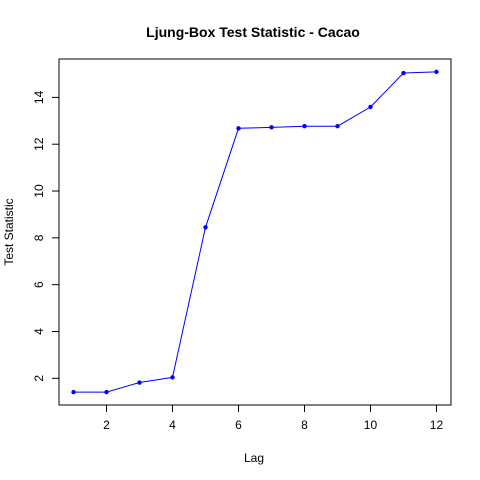 The image size is (480, 480). Describe the element at coordinates (238, 425) in the screenshot. I see `x-tick-label: 6` at that location.